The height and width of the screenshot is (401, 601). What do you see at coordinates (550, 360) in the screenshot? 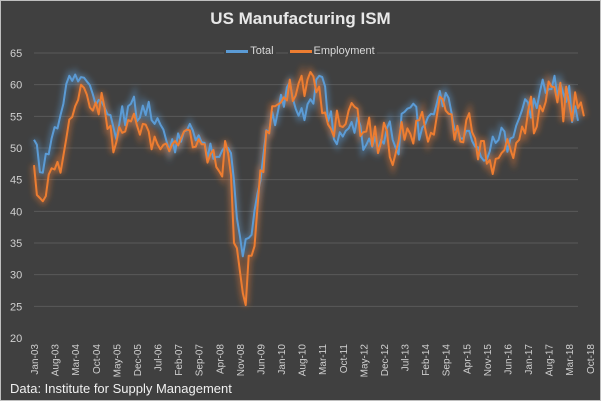
I see `x-tick-label: Aug-17` at bounding box center [550, 360].